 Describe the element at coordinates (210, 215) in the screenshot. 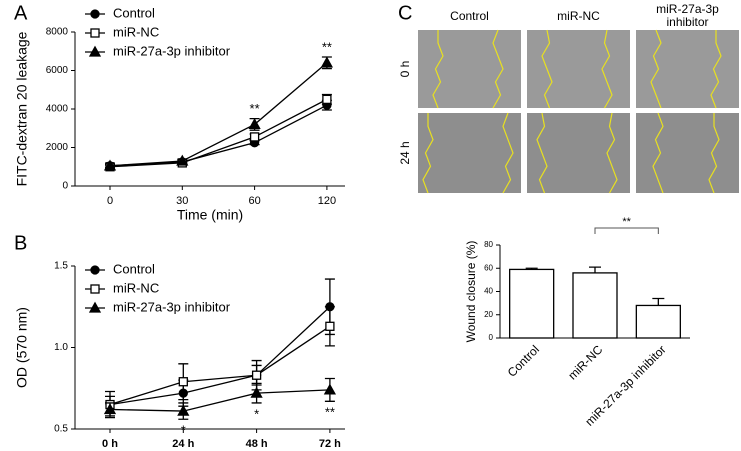

I see `x-axis-title: Time (min)` at that location.